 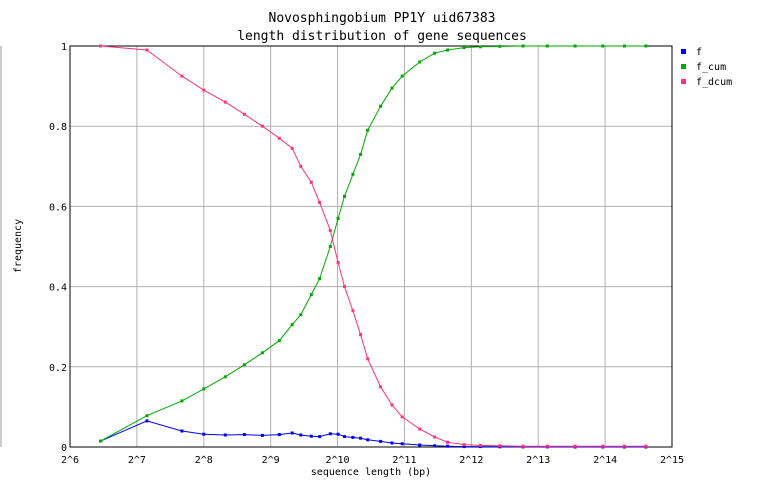 What do you see at coordinates (64, 47) in the screenshot?
I see `y-tick-label: 1` at bounding box center [64, 47].